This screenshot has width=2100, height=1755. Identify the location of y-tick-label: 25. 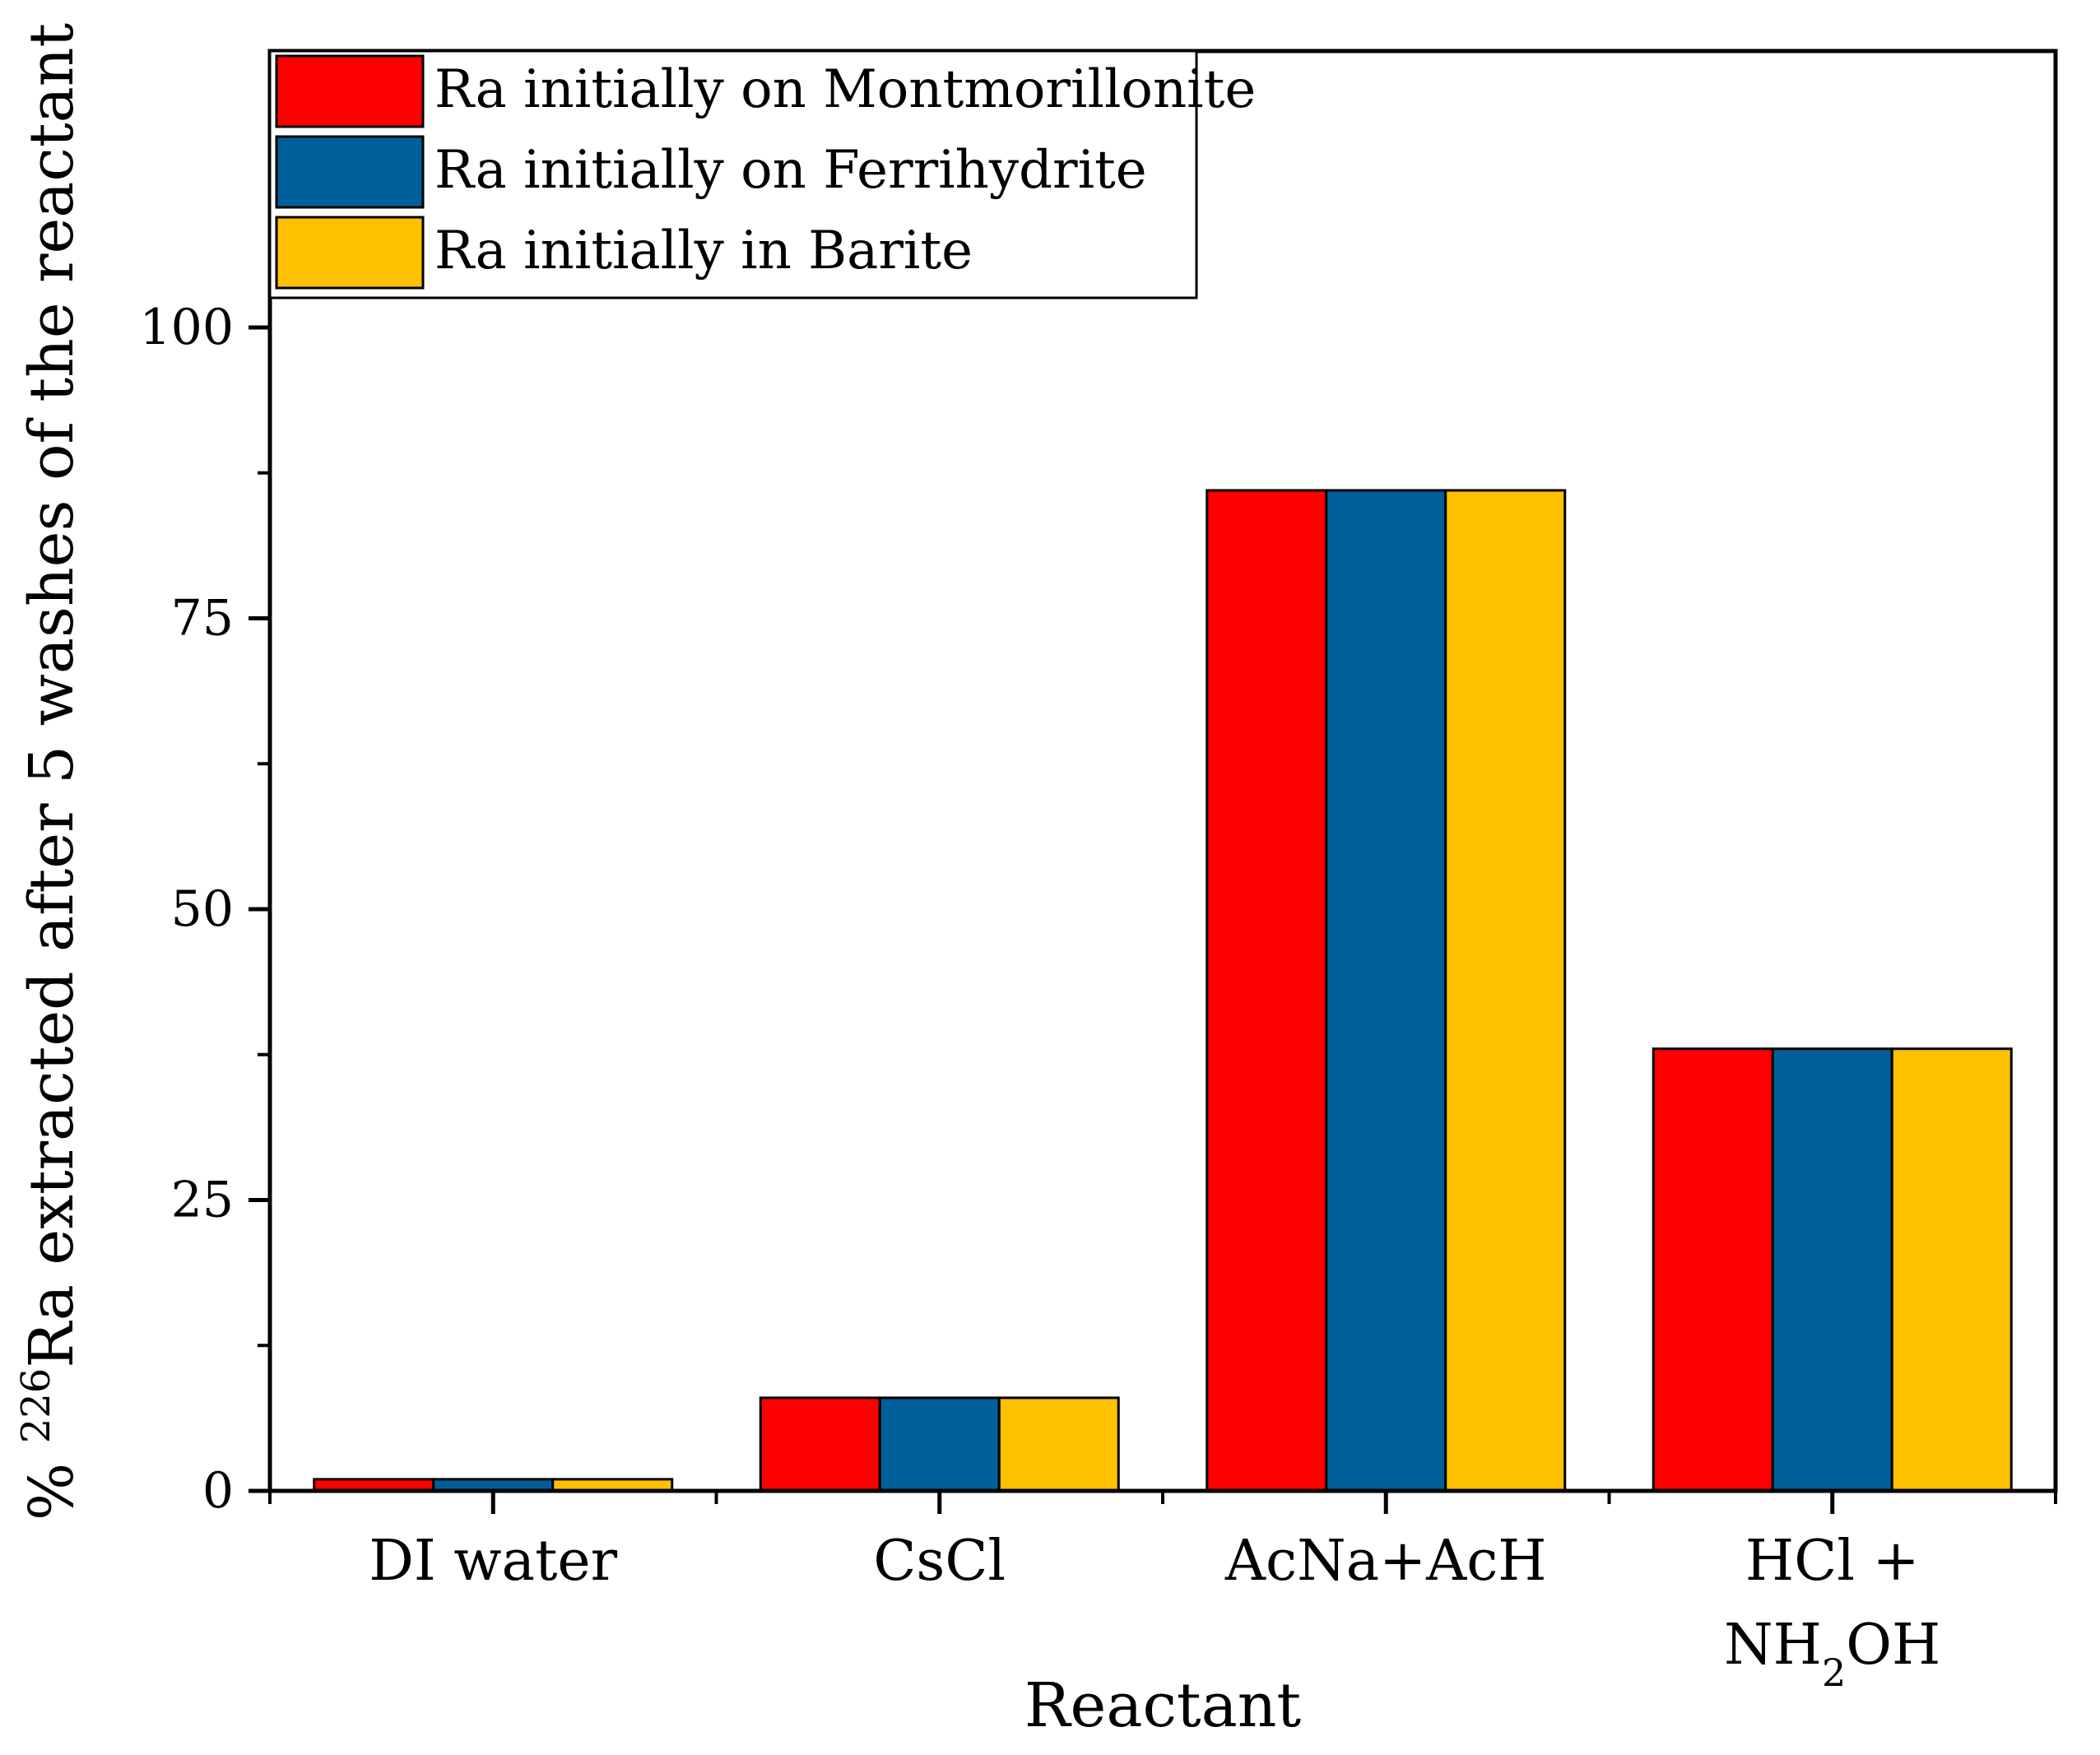
(202, 1200).